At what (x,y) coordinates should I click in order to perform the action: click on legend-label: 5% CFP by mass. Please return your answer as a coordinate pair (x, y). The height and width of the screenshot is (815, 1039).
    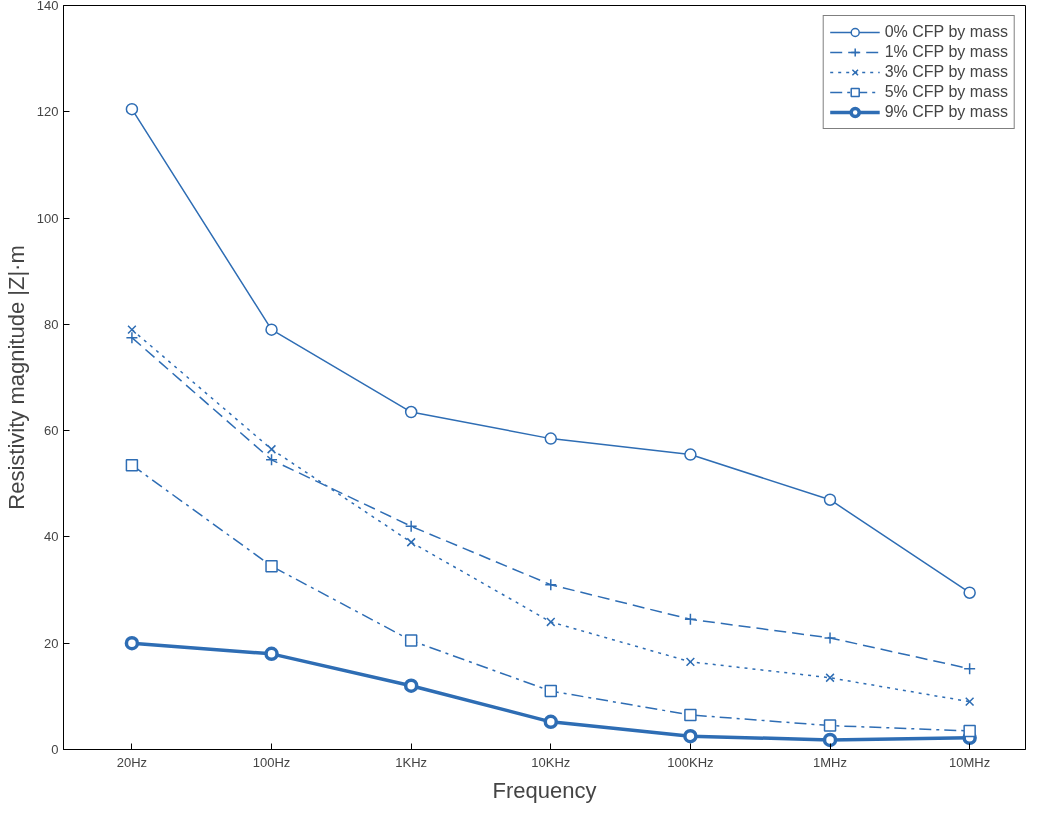
    Looking at the image, I should click on (946, 92).